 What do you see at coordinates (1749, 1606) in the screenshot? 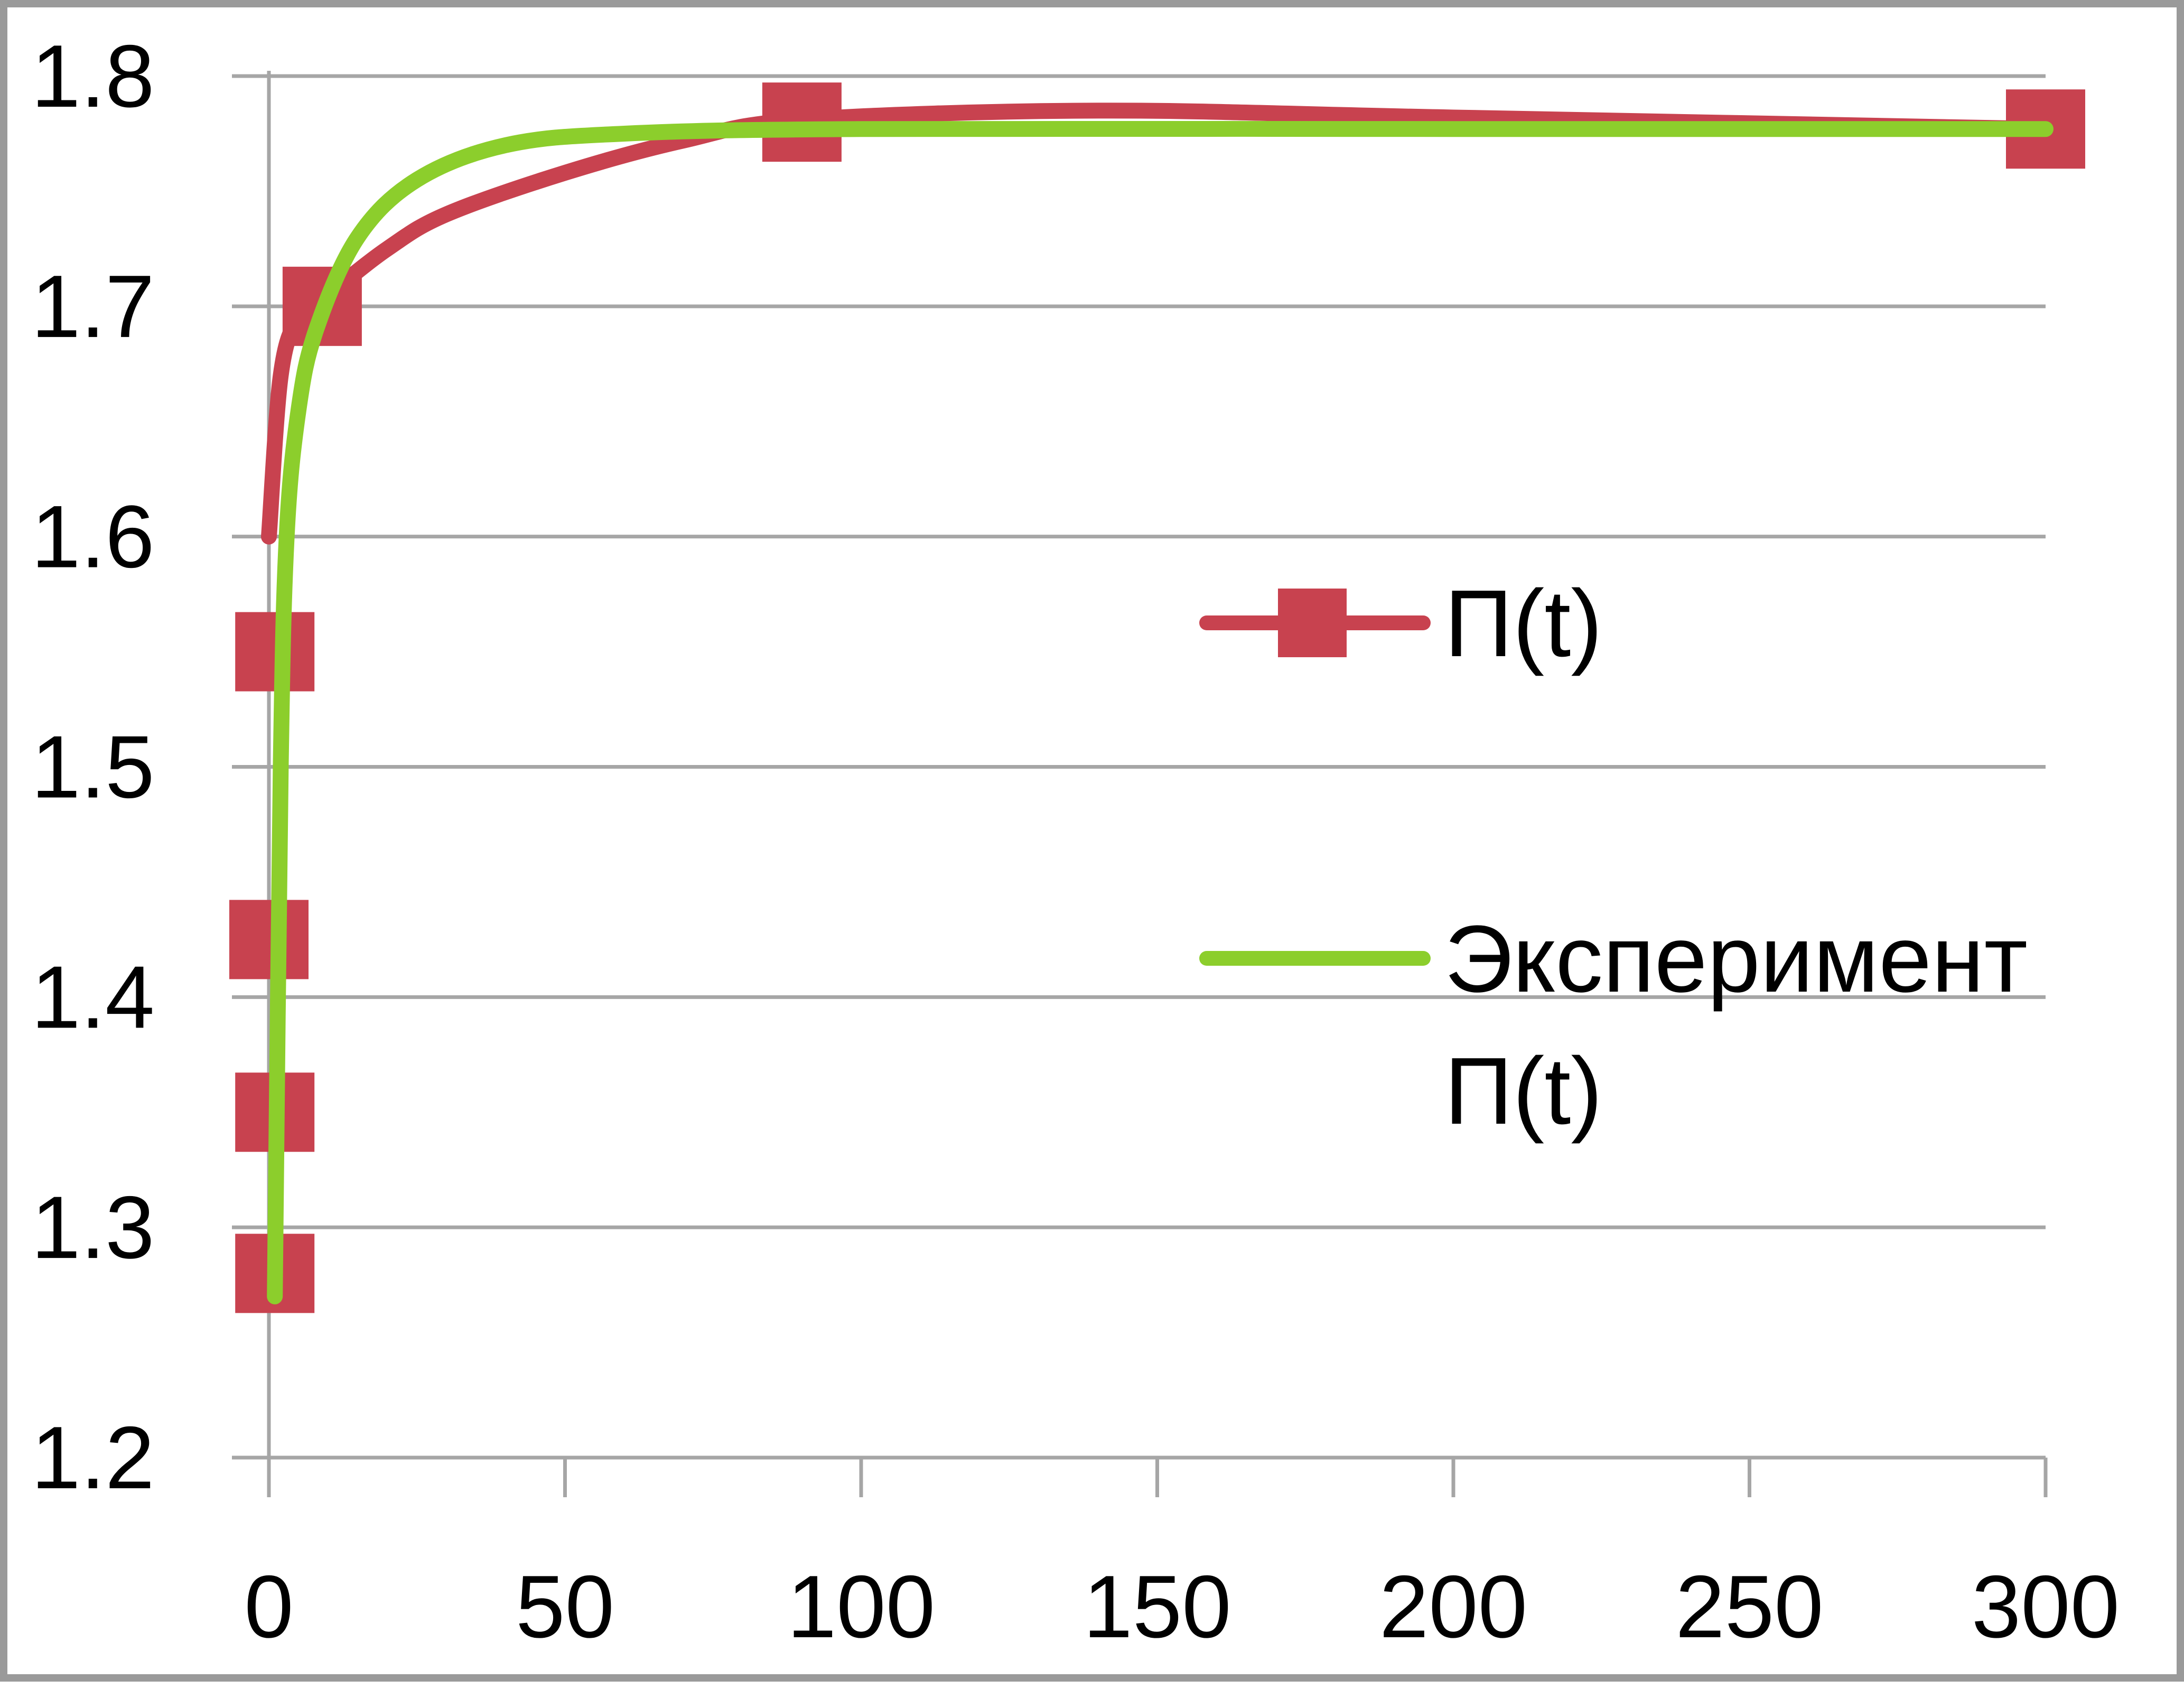
I see `x-tick-label: 250` at bounding box center [1749, 1606].